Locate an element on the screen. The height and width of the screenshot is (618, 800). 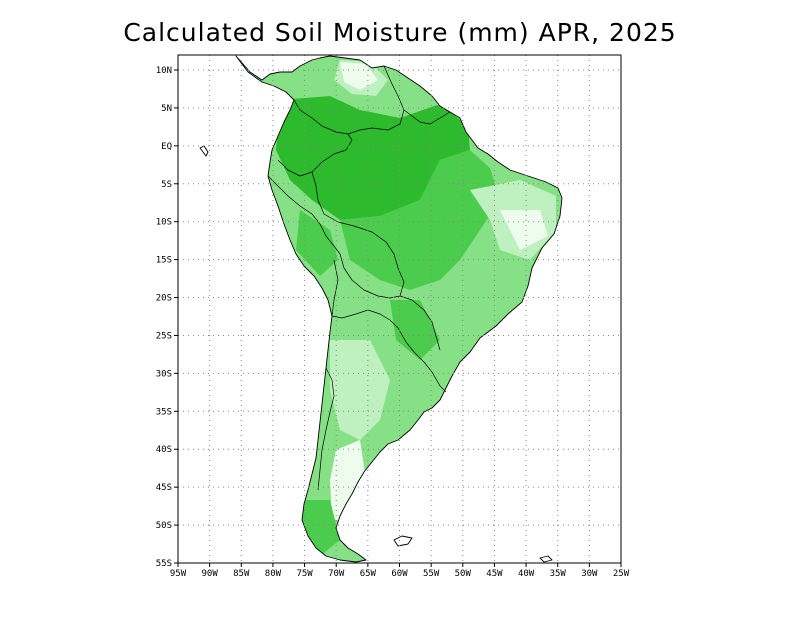
lon-tick-label: 35W is located at coordinates (558, 574).